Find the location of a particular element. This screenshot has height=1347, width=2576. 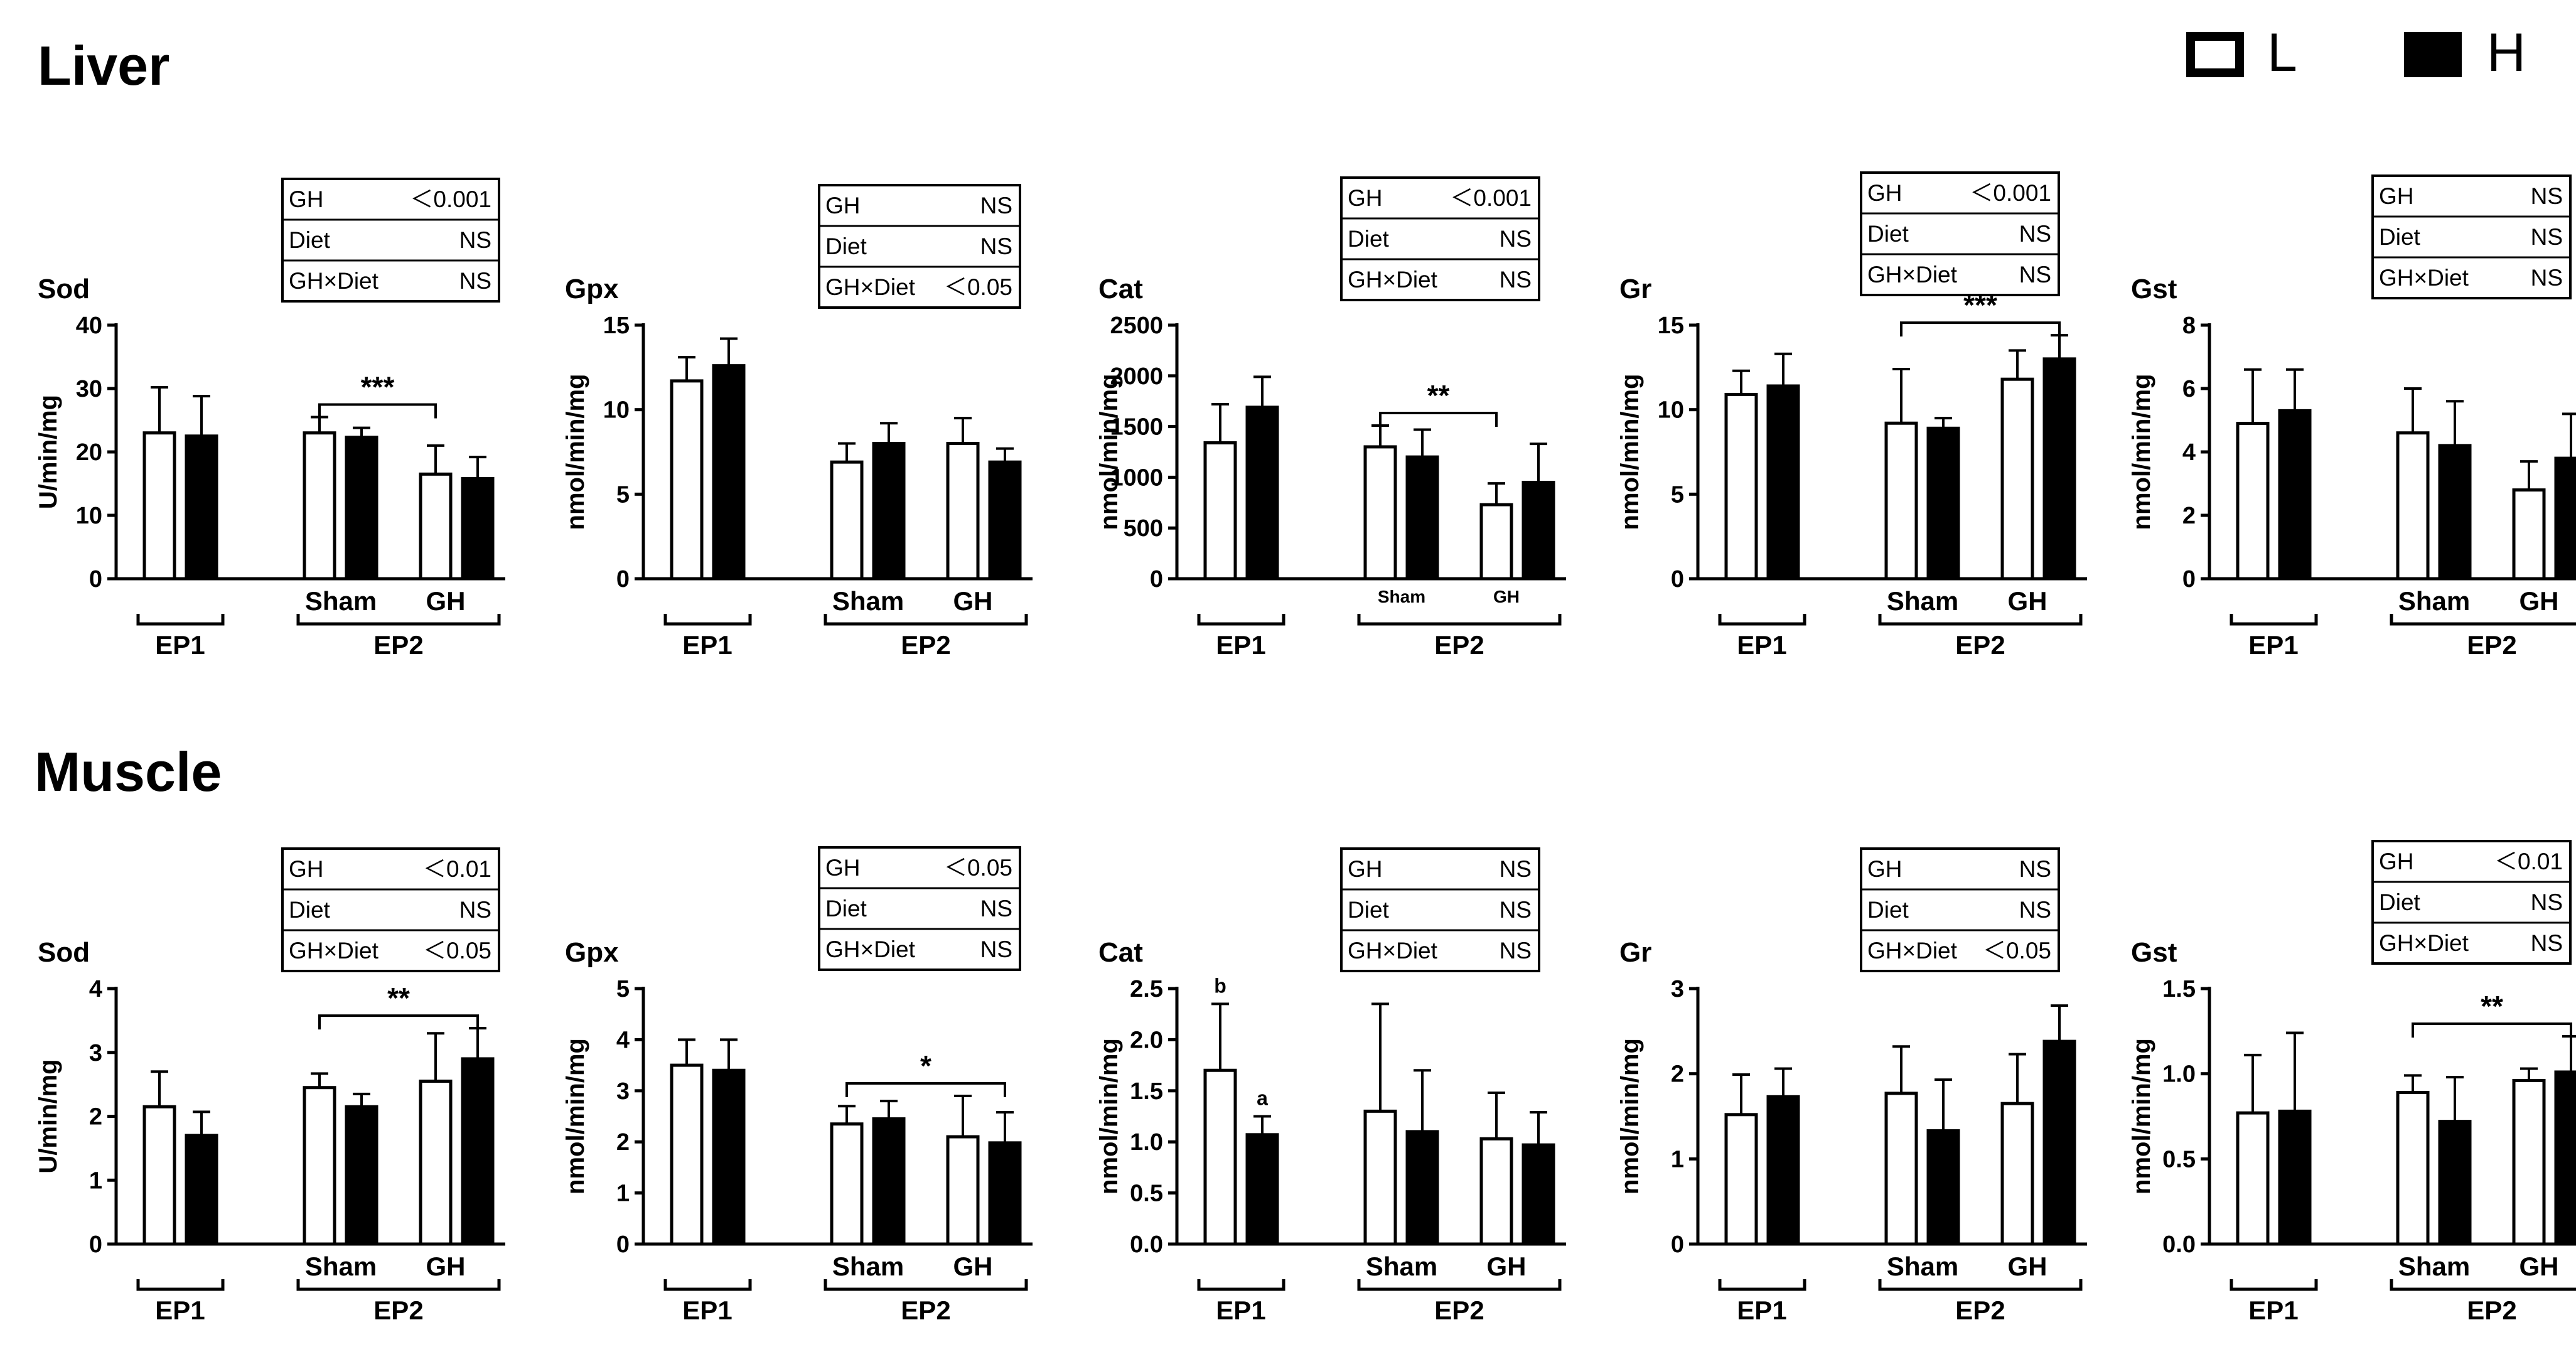

y-tick-label: 10 is located at coordinates (616, 410).